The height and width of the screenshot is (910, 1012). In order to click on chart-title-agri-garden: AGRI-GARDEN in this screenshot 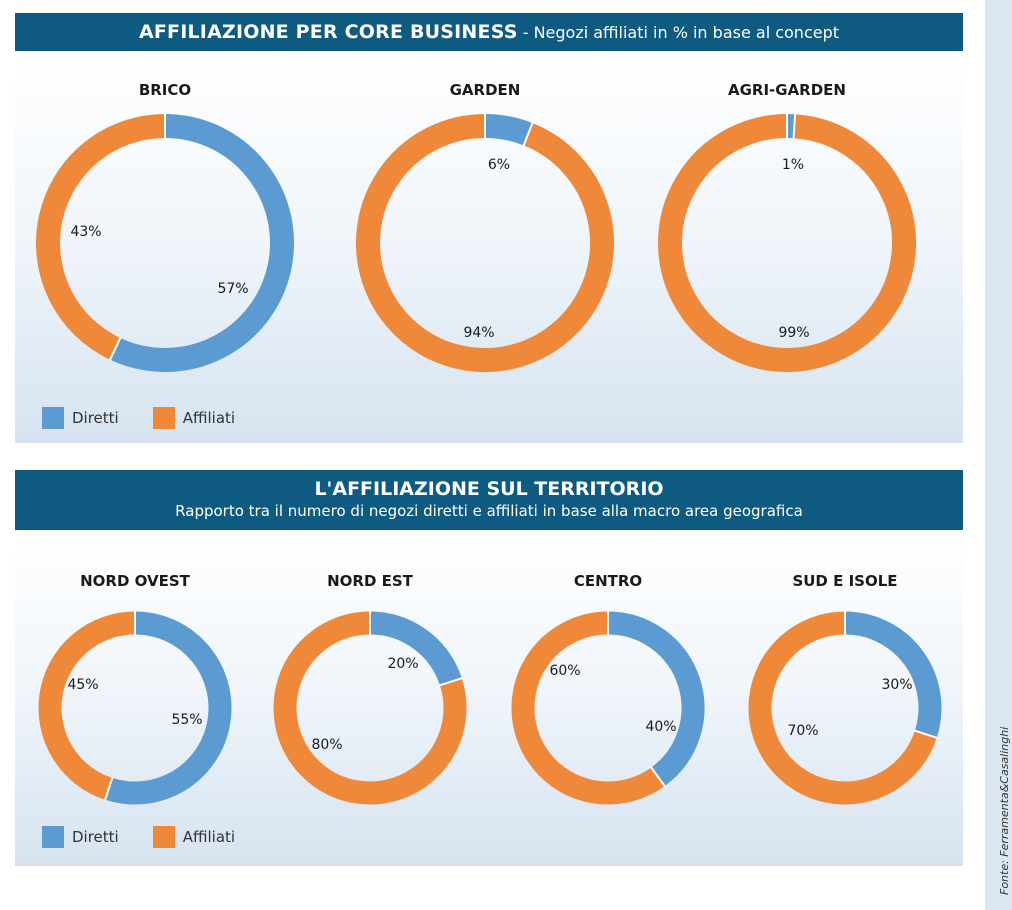, I will do `click(787, 90)`.